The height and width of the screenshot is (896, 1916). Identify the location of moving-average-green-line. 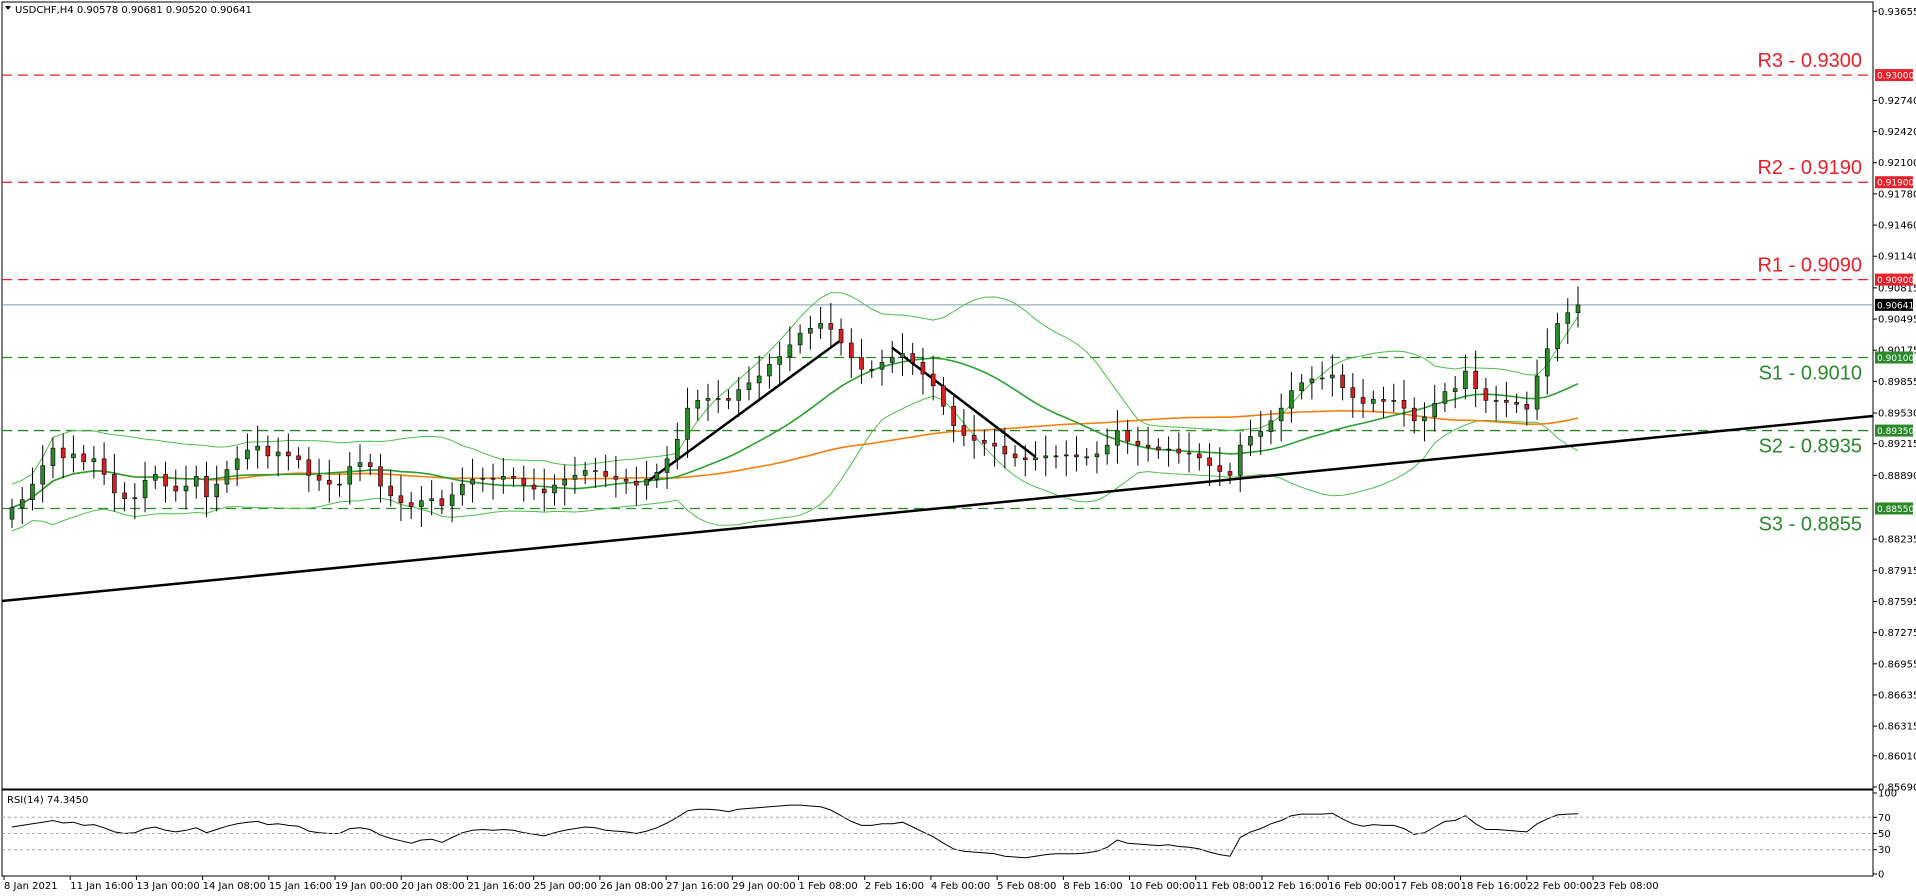
(795, 433).